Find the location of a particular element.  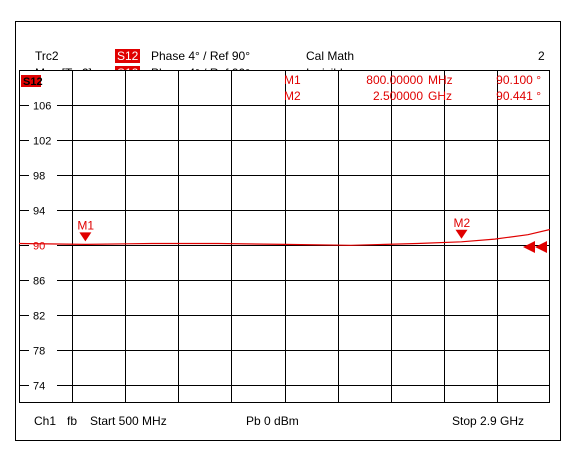

marker-m1-value: 90.100 ° is located at coordinates (518, 80).